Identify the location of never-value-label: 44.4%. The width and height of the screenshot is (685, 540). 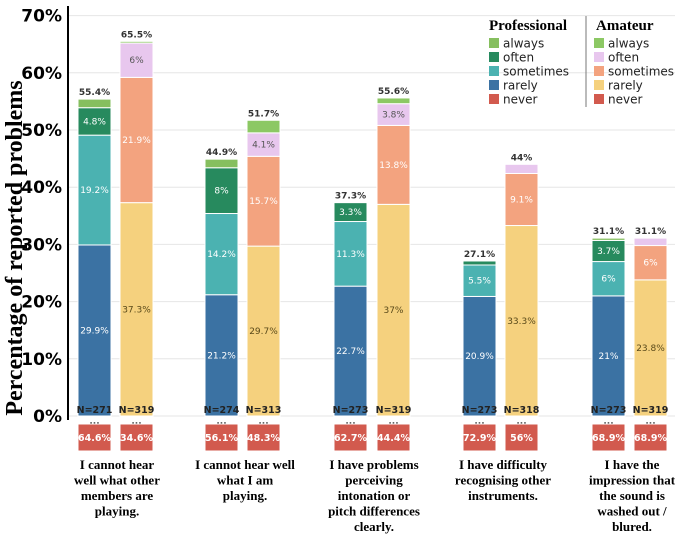
(393, 438).